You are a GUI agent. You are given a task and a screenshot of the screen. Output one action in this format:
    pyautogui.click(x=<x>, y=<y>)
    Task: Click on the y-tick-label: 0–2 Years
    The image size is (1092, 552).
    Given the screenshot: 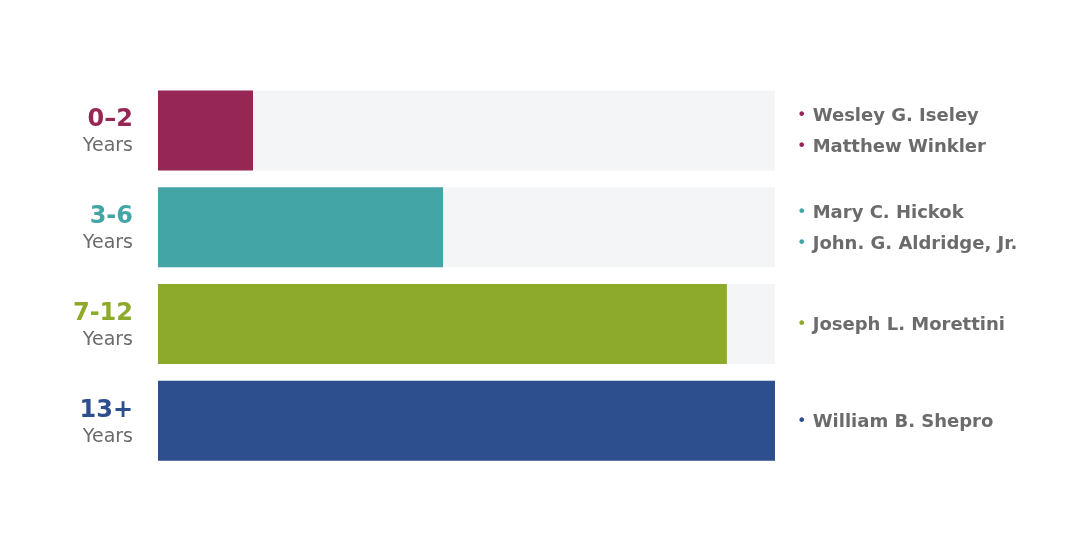 What is the action you would take?
    pyautogui.click(x=107, y=130)
    